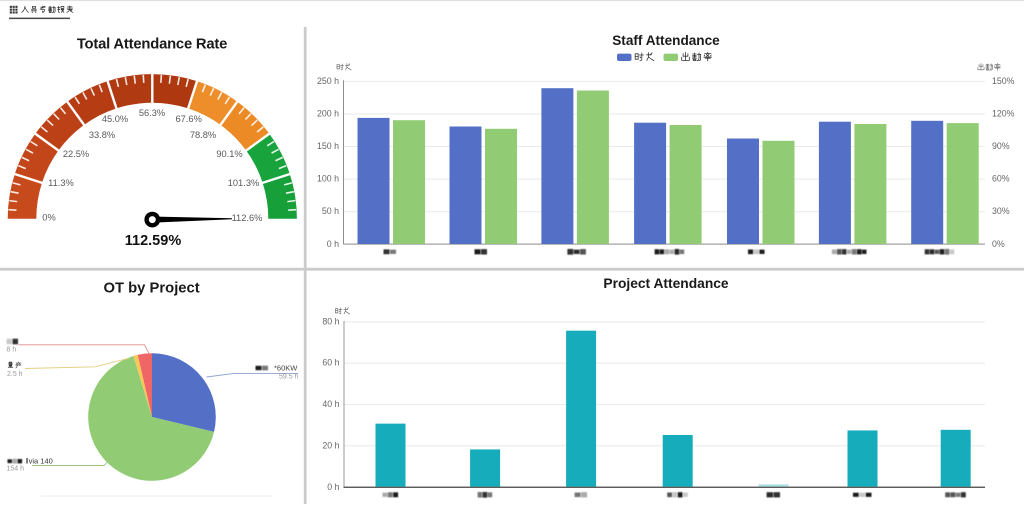 This screenshot has height=509, width=1024. I want to click on svg-text: Staff Attendance, so click(666, 40).